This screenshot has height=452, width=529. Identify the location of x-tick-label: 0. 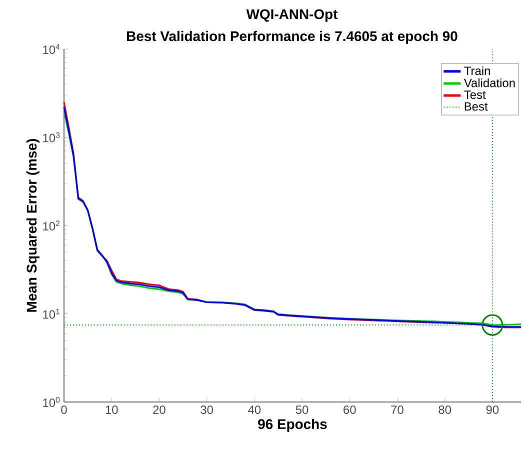
(64, 410).